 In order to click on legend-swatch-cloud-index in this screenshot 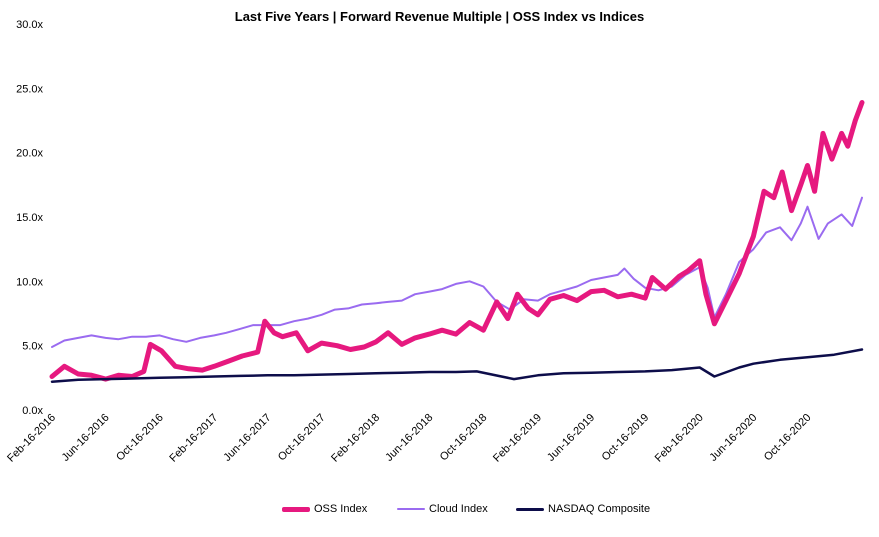, I will do `click(411, 509)`.